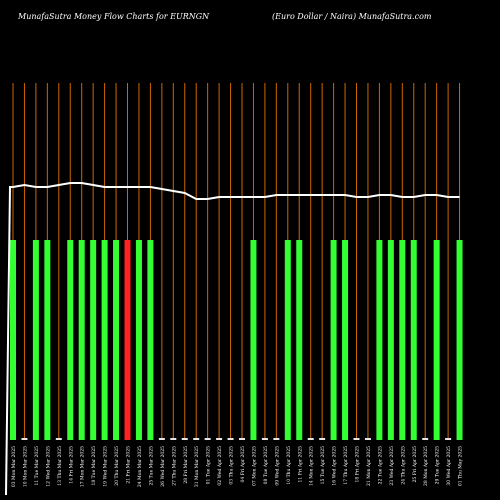 The height and width of the screenshot is (500, 500). What do you see at coordinates (197, 466) in the screenshot?
I see `x-tick-label: 31 Mon Mar 2025` at bounding box center [197, 466].